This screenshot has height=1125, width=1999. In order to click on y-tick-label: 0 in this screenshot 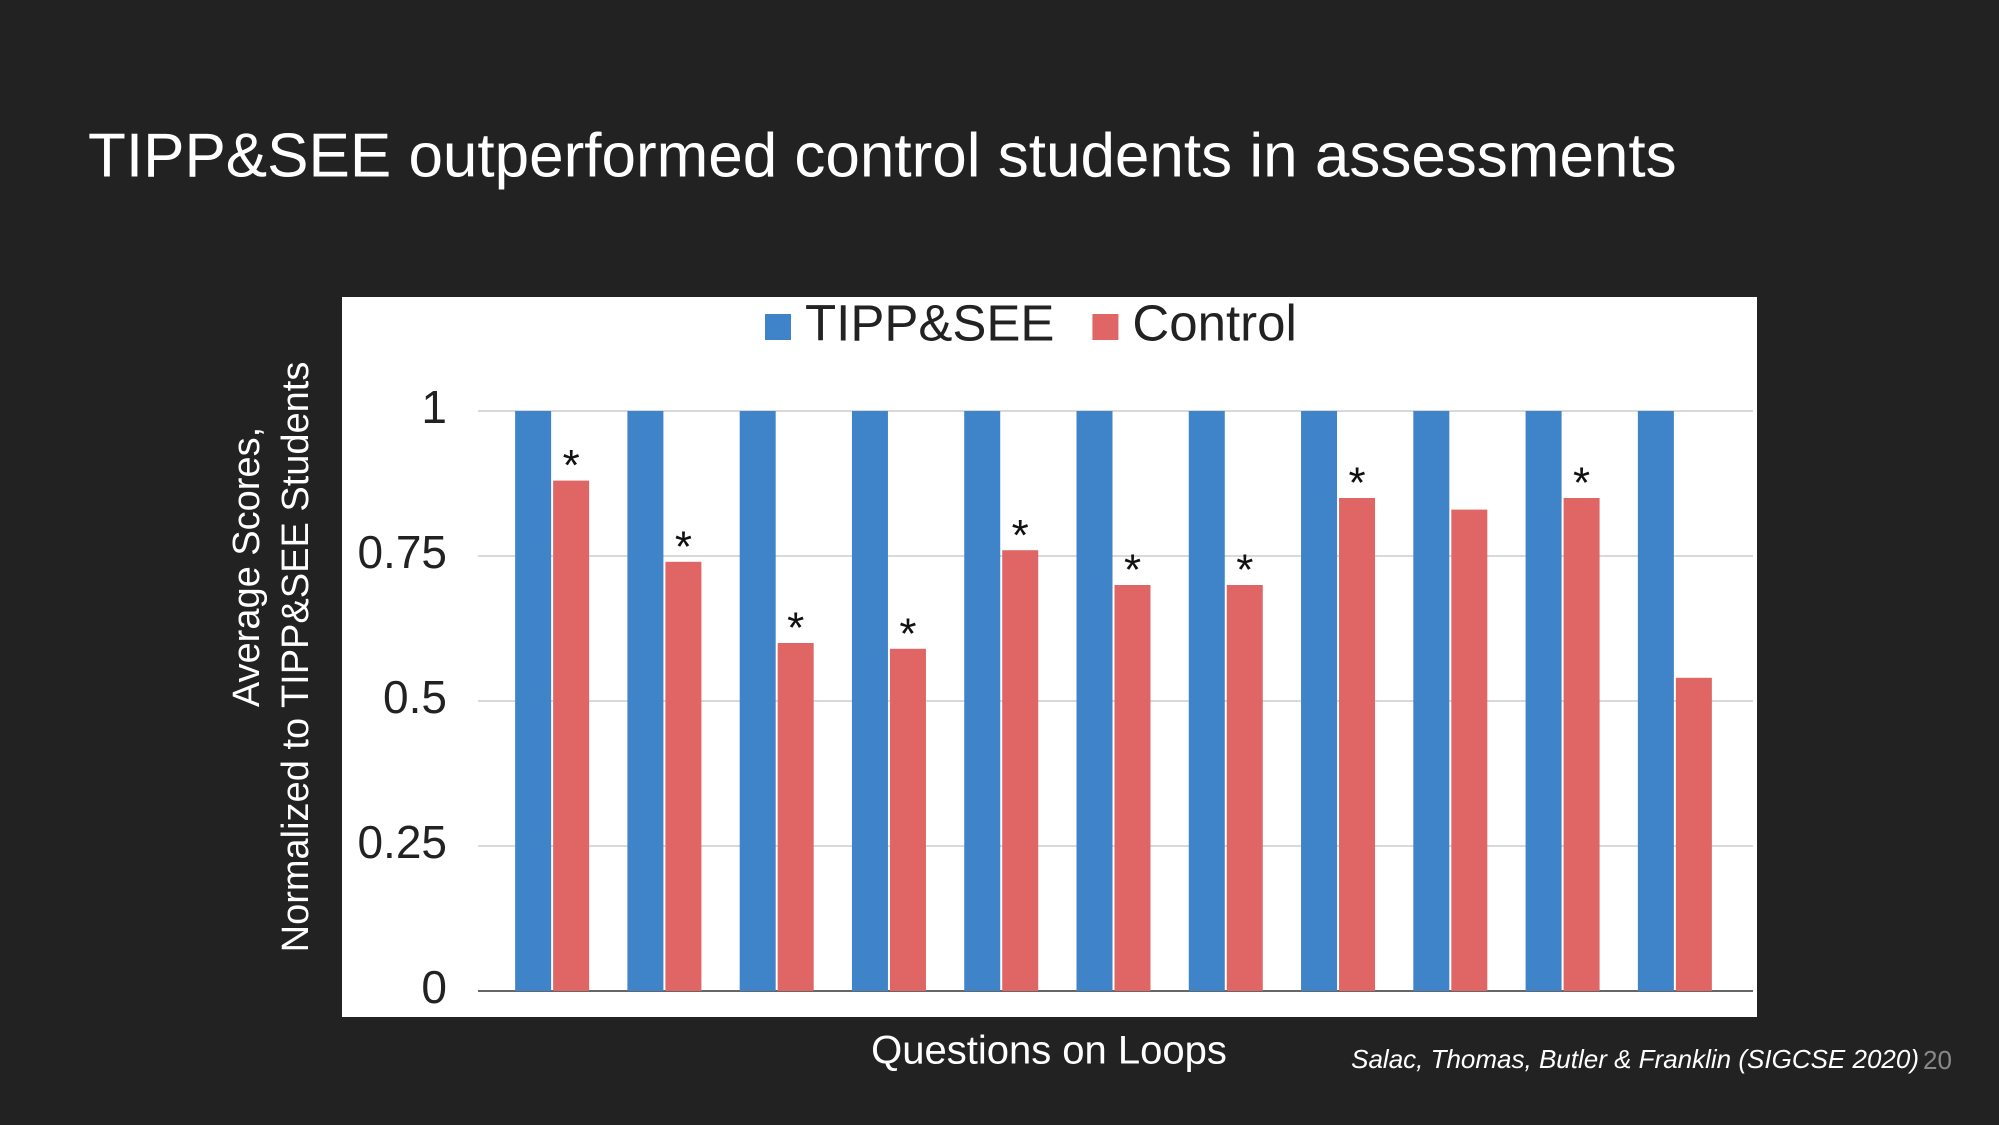, I will do `click(434, 987)`.